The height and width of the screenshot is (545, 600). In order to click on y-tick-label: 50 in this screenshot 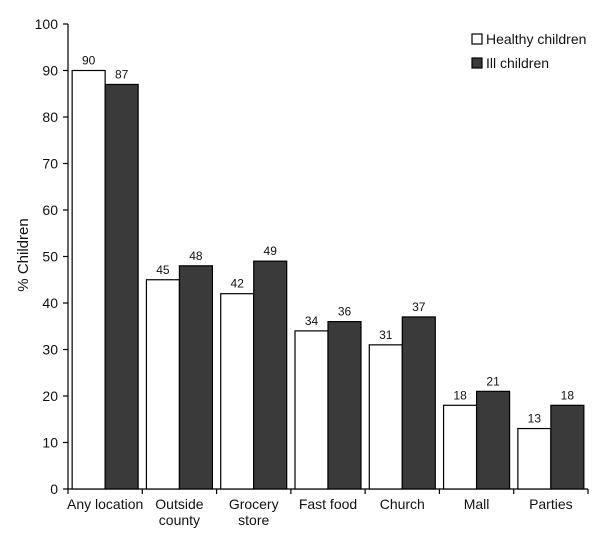, I will do `click(50, 257)`.